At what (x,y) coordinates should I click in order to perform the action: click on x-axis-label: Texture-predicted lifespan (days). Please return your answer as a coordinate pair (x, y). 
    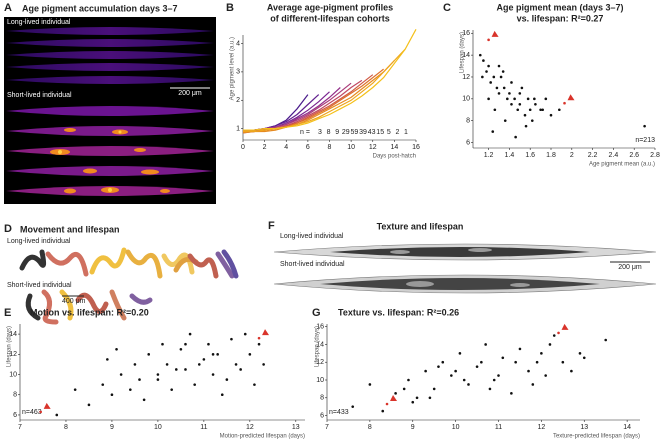
    Looking at the image, I should click on (596, 436).